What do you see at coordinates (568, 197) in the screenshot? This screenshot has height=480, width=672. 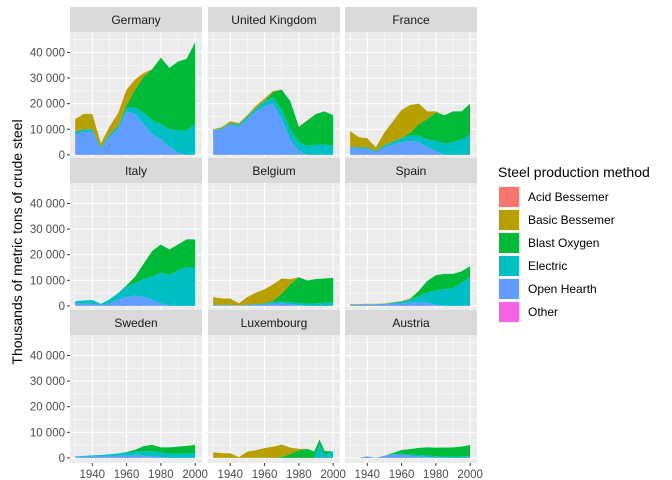 I see `legend-label: Acid Bessemer` at bounding box center [568, 197].